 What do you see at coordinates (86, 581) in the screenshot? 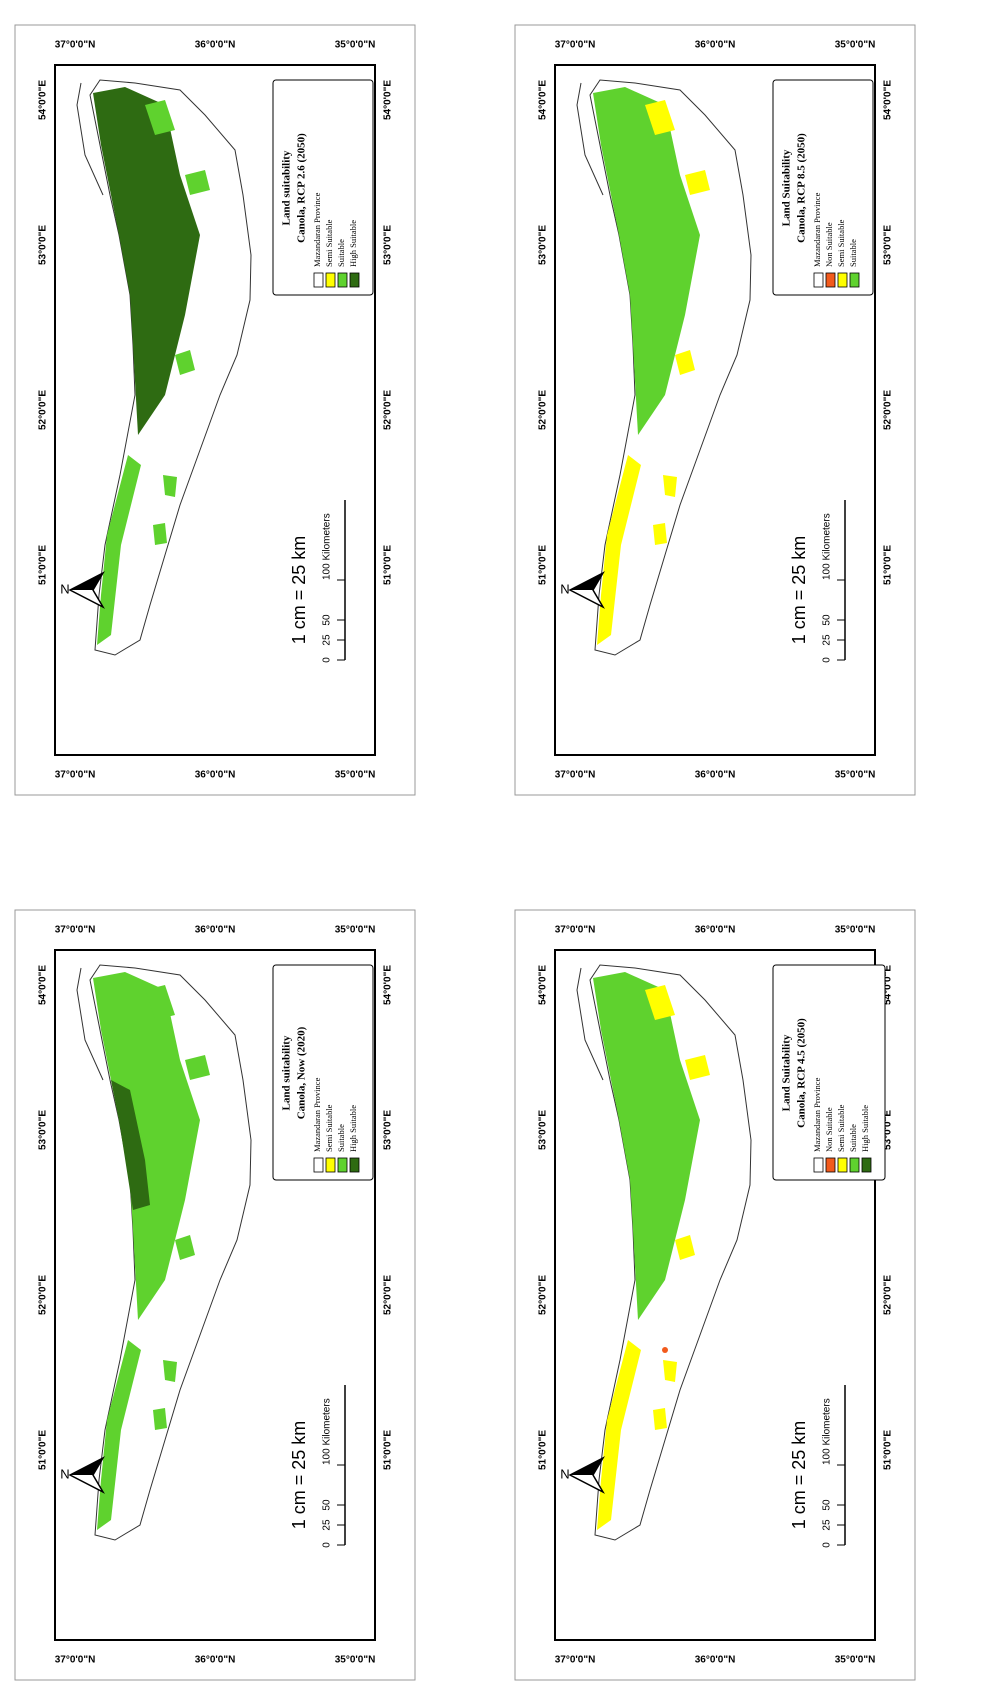
I see `north-arrow` at bounding box center [86, 581].